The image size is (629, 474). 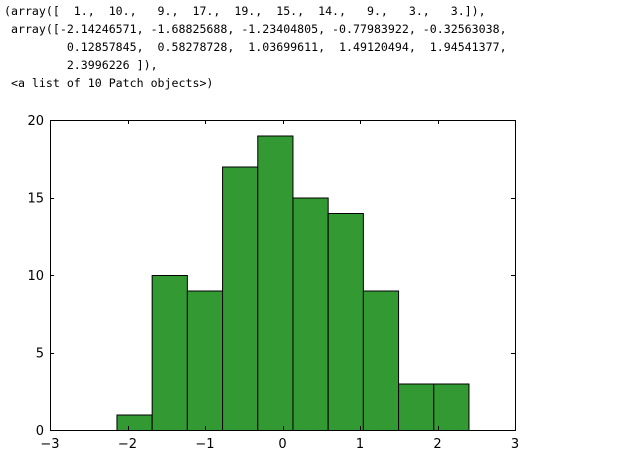 I want to click on x-tick-label: −1, so click(x=204, y=444).